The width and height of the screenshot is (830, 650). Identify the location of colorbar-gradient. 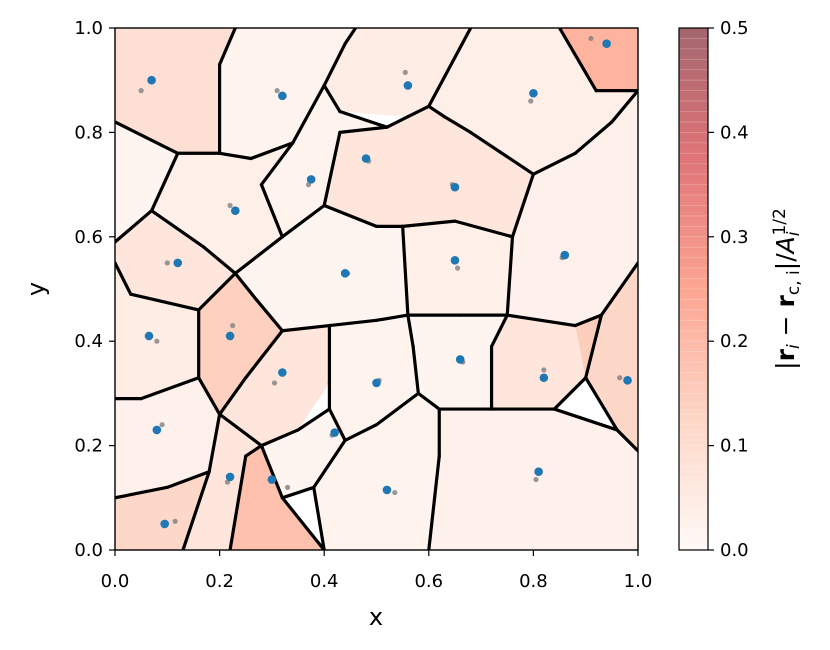
(693, 289).